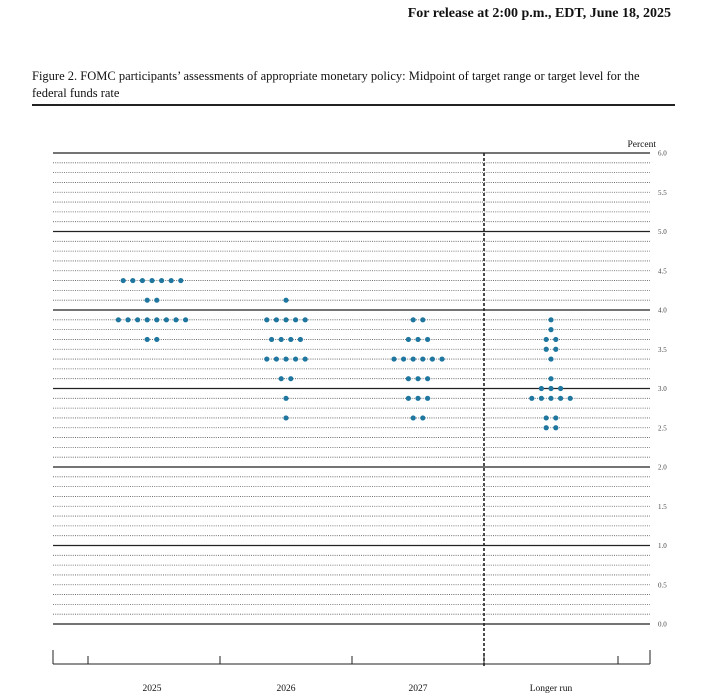 The width and height of the screenshot is (707, 698). What do you see at coordinates (662, 585) in the screenshot?
I see `y-tick-label: 0.5` at bounding box center [662, 585].